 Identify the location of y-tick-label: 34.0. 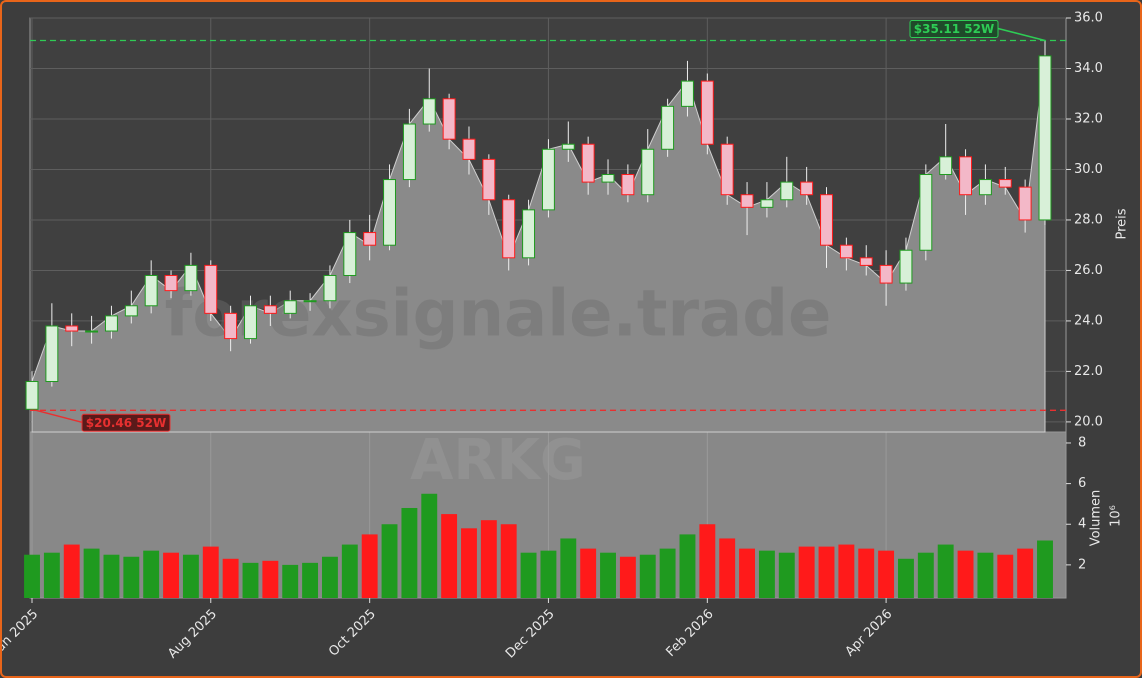
(1088, 68).